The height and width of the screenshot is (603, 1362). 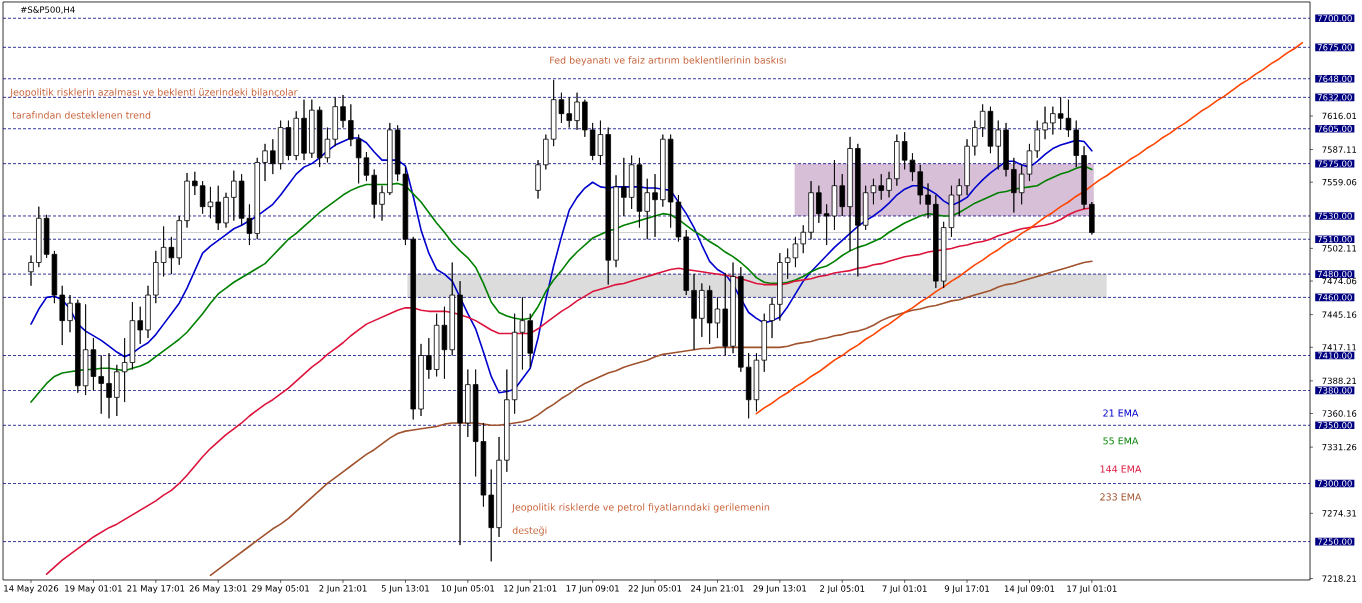 What do you see at coordinates (717, 589) in the screenshot?
I see `x-tick-label: 24 Jun 21:01` at bounding box center [717, 589].